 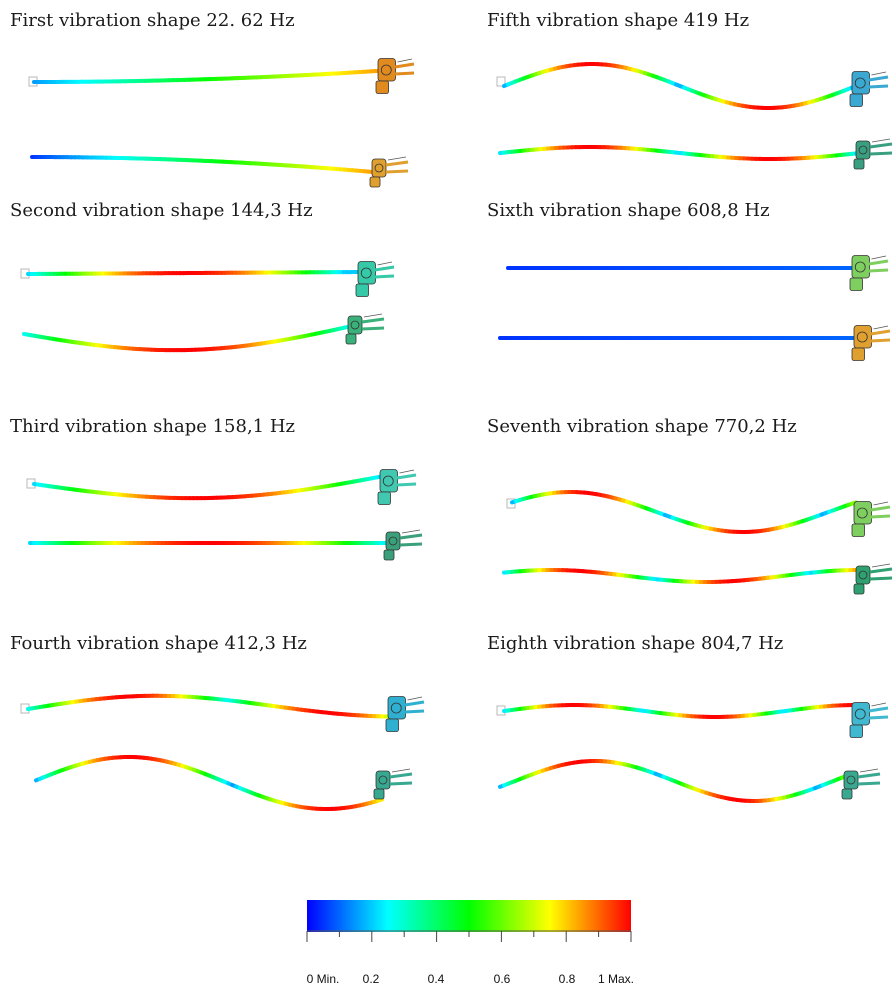 I want to click on title-third-shape: Third vibration shape 158,1 Hz, so click(x=153, y=426).